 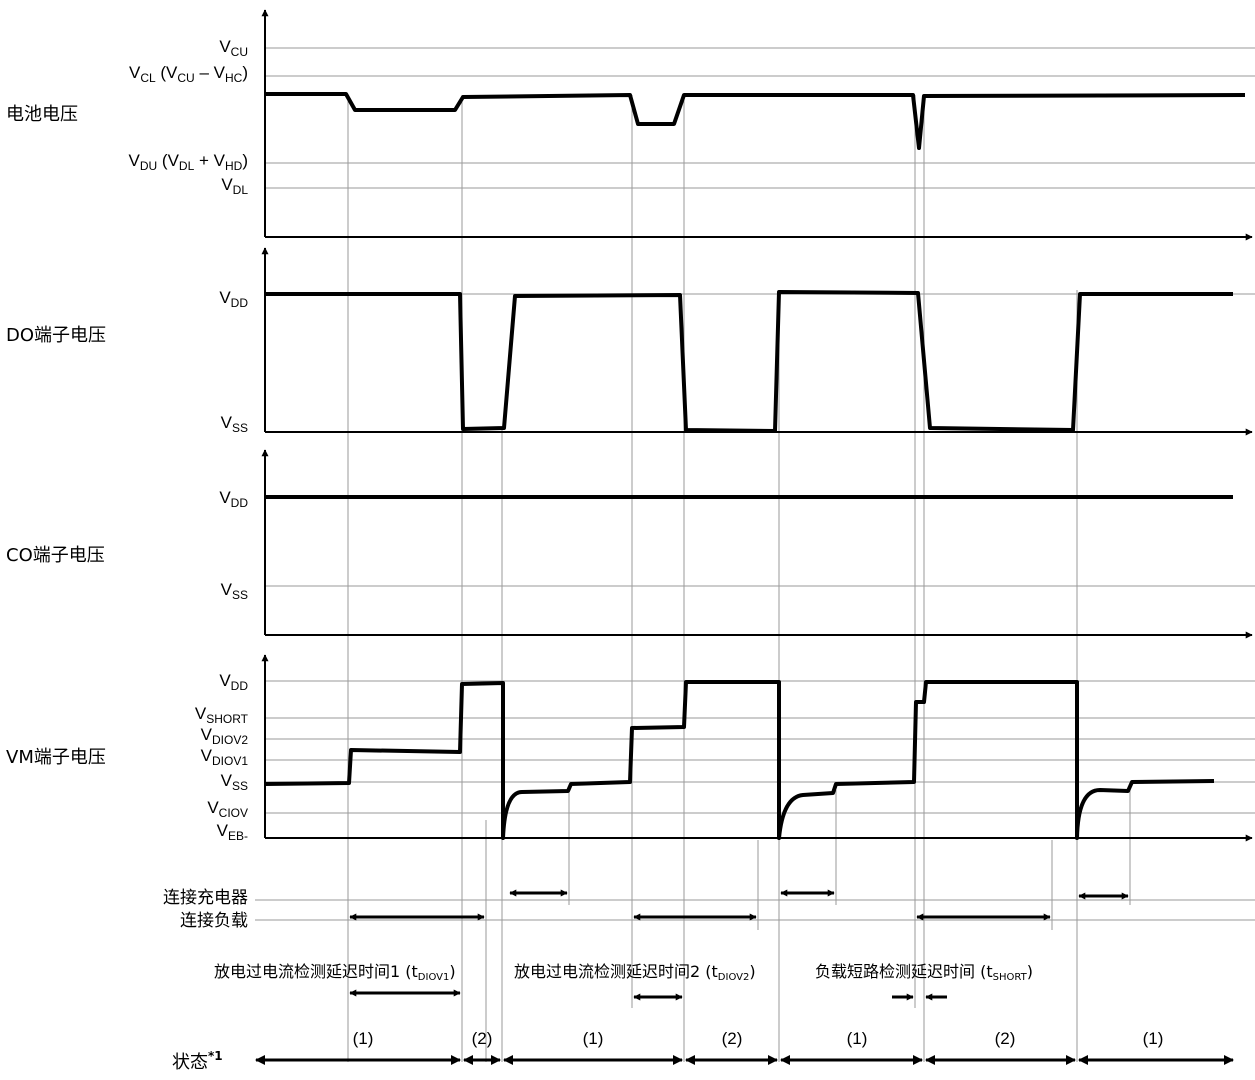 I want to click on vm-vshort-label: VSHORT, so click(x=222, y=715).